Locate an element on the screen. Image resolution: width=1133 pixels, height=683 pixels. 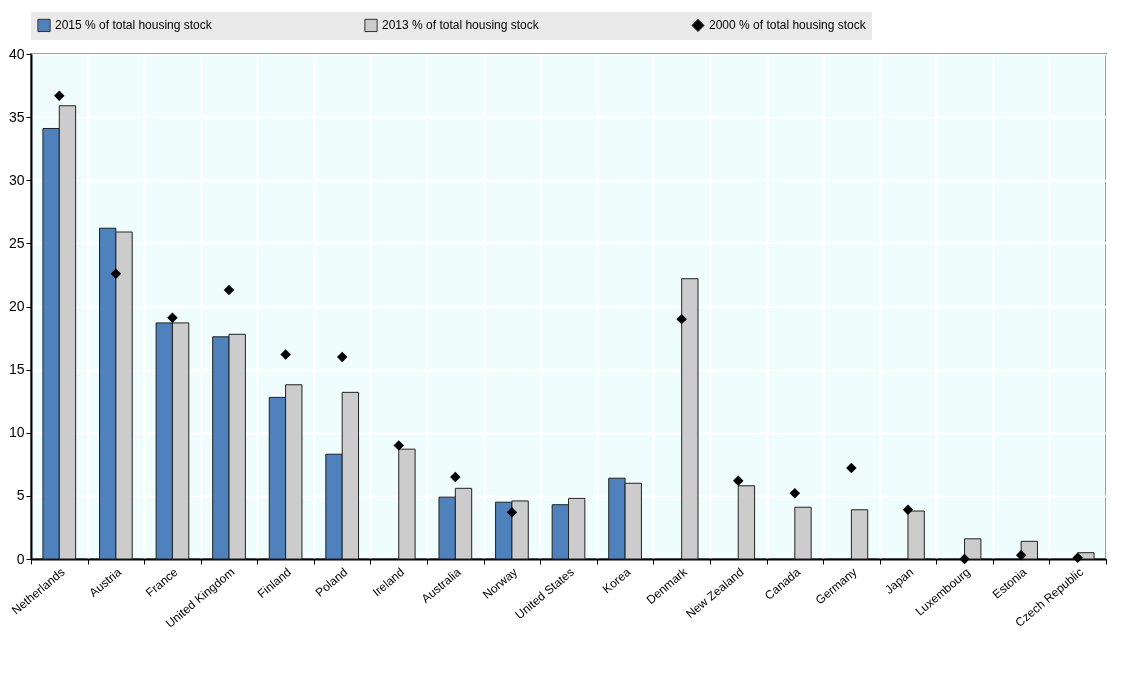
legend-label: 2015 % of total housing stock is located at coordinates (134, 25).